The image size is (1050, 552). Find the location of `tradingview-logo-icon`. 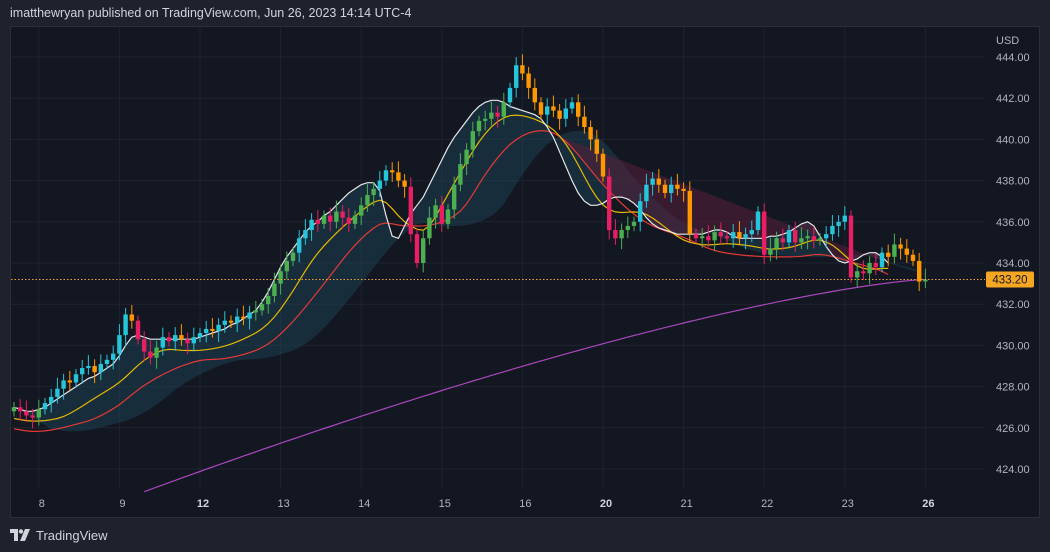

tradingview-logo-icon is located at coordinates (20, 535).